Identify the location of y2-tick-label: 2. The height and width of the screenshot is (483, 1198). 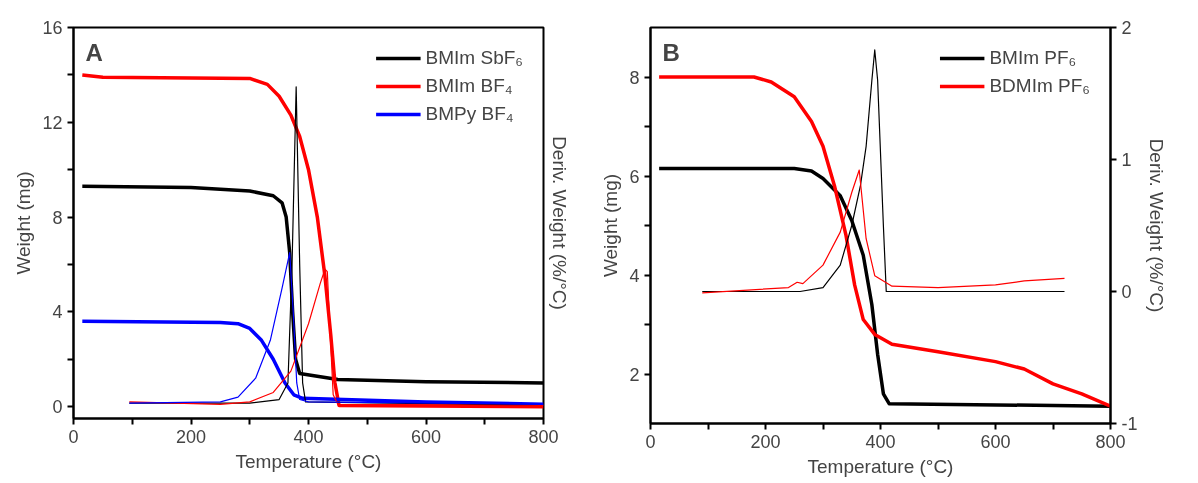
(1126, 28).